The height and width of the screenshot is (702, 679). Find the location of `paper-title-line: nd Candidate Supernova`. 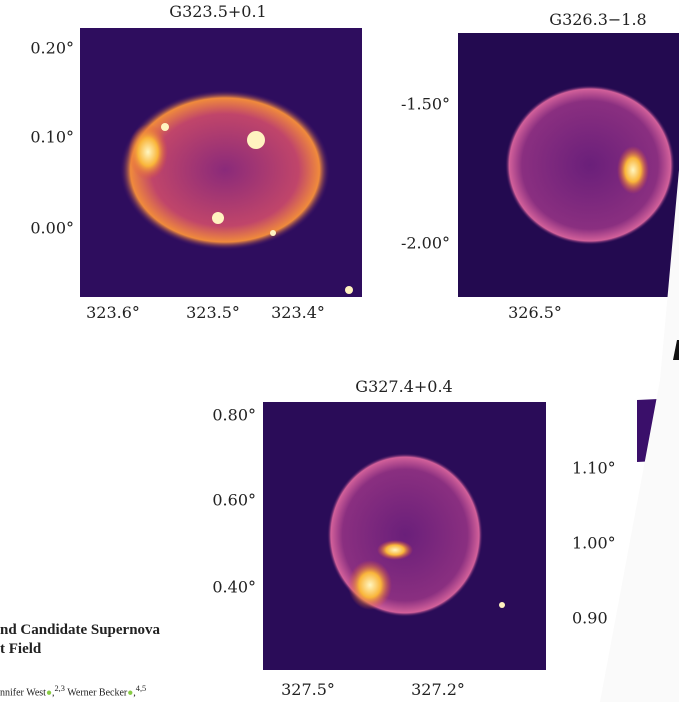

paper-title-line: nd Candidate Supernova is located at coordinates (80, 630).